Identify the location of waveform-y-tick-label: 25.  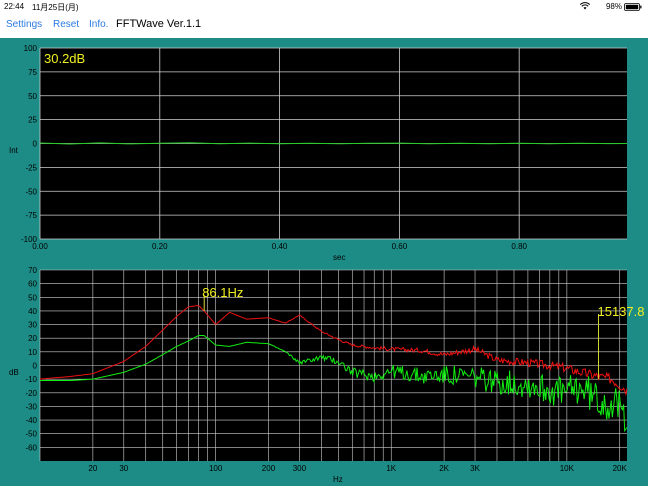
(32, 120).